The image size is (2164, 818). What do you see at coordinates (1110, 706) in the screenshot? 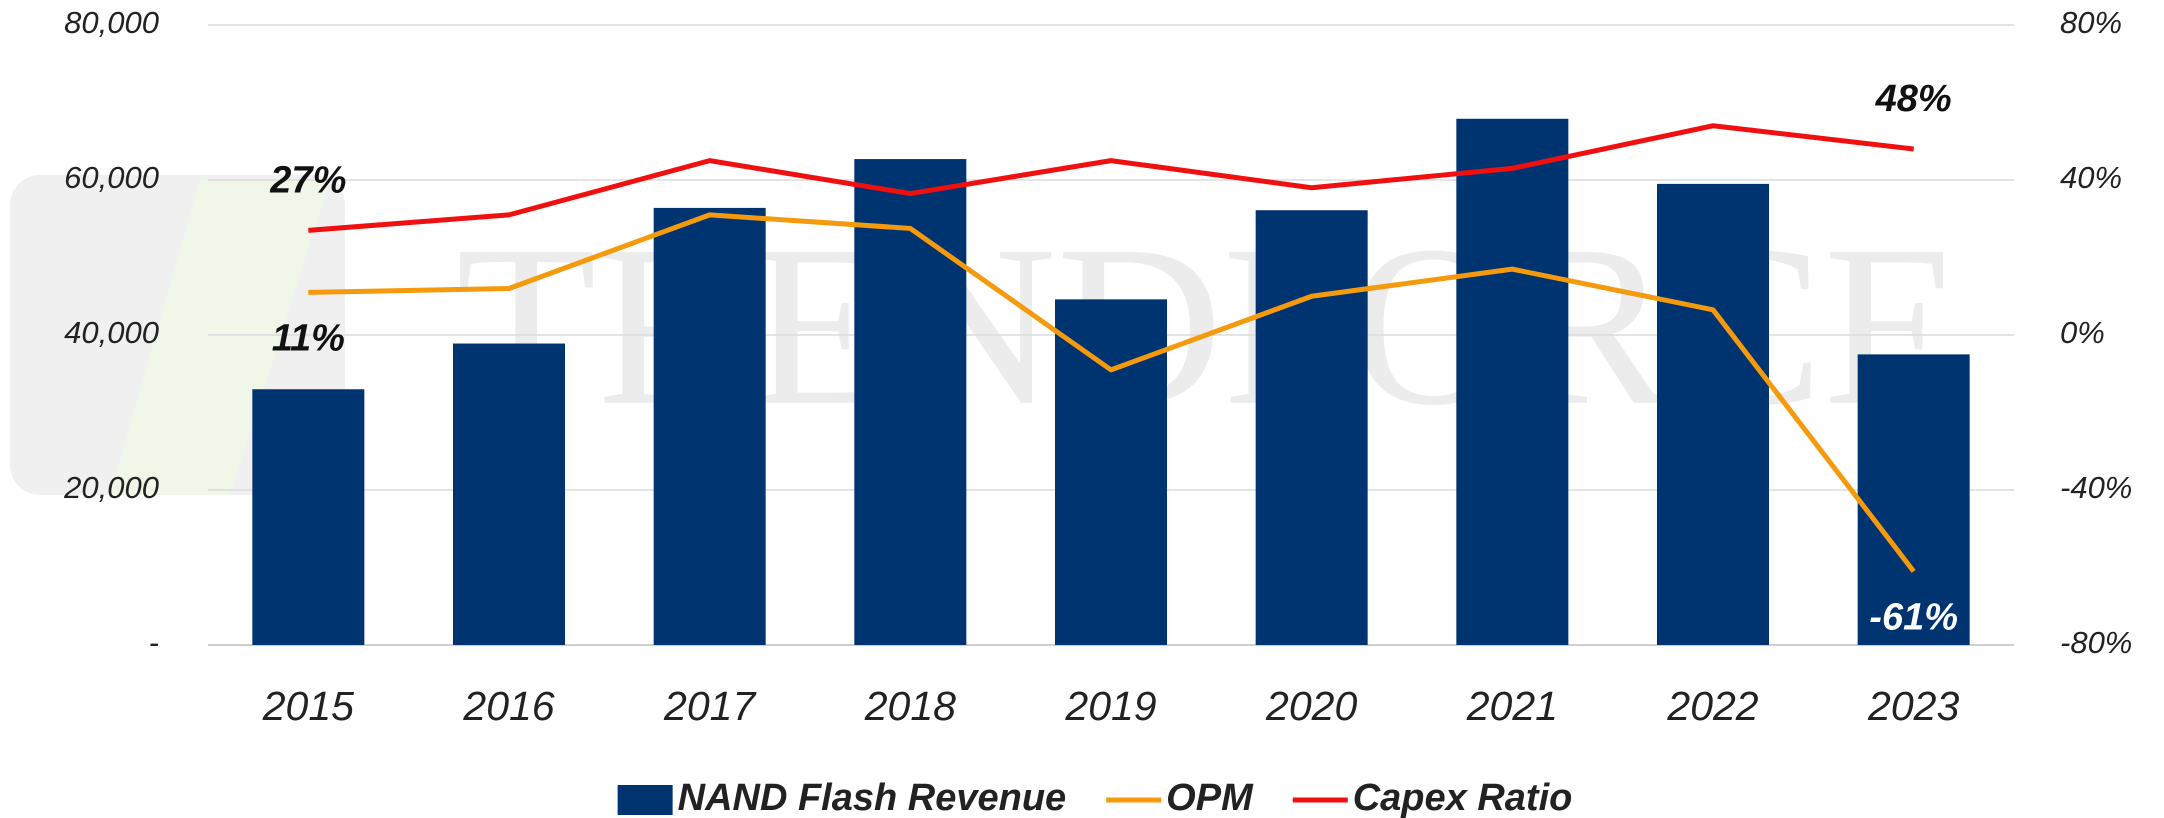
I see `x-tick-label: 2019` at bounding box center [1110, 706].